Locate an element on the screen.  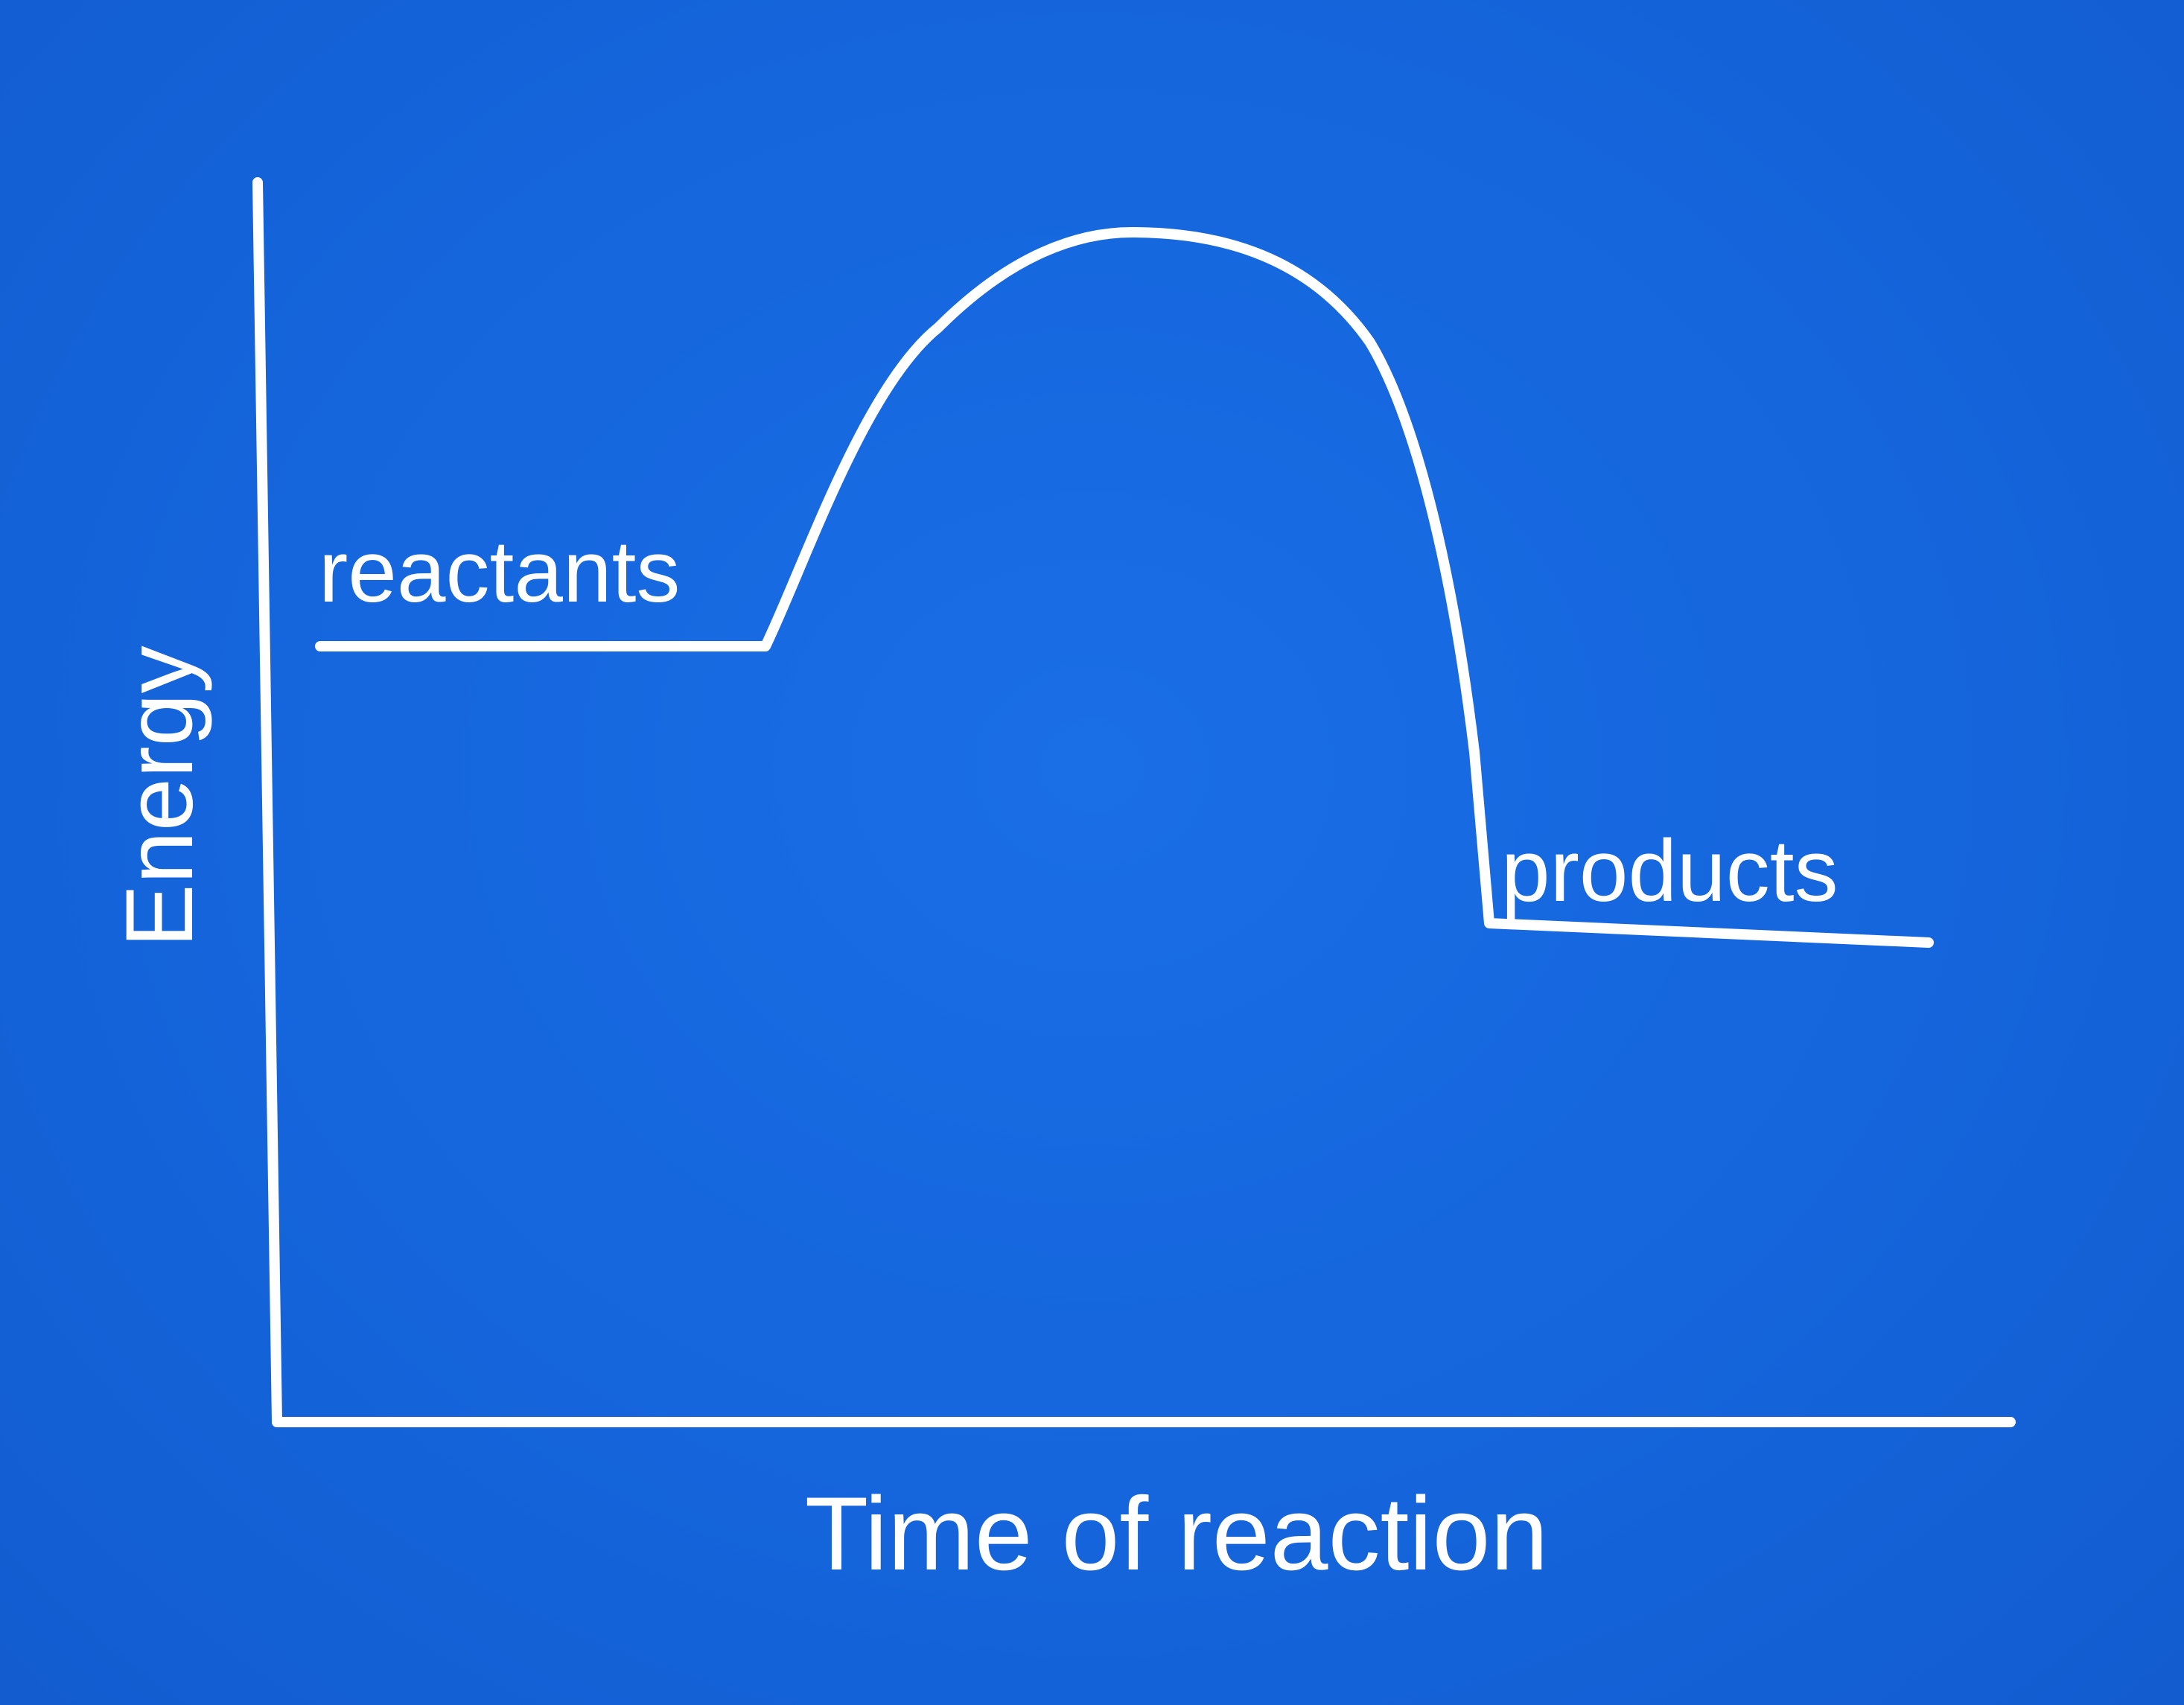
products-label: products is located at coordinates (1669, 871).